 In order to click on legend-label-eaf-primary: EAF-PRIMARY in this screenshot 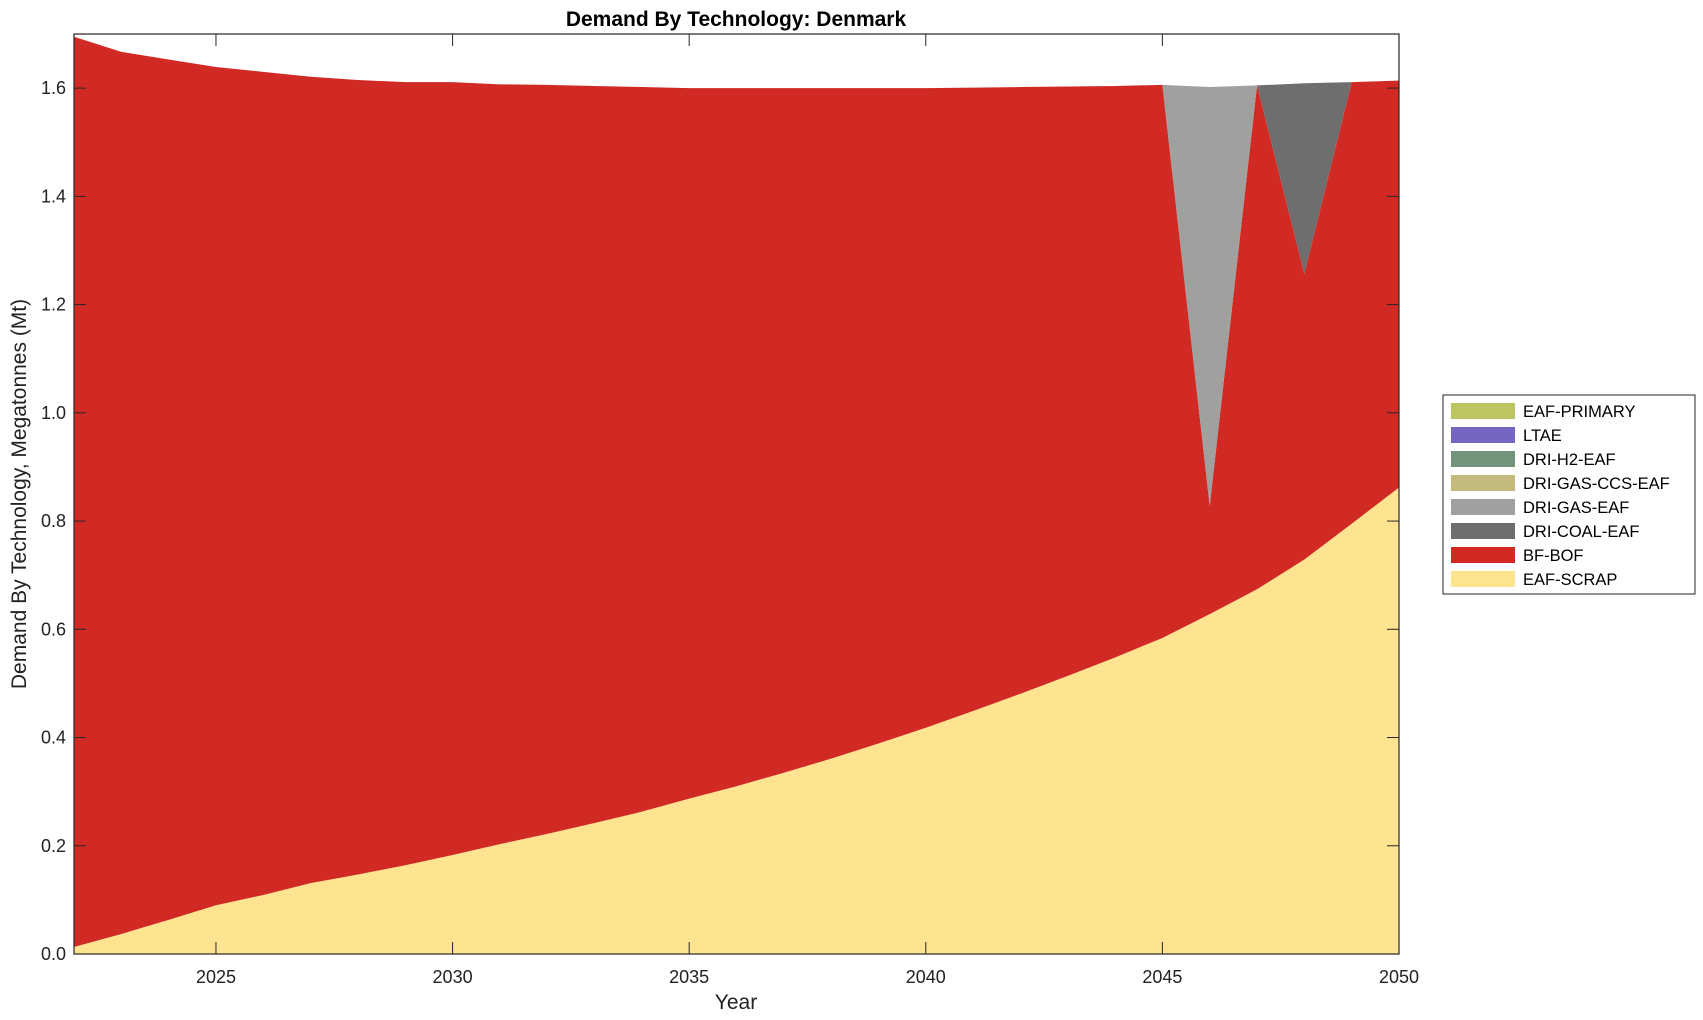, I will do `click(1579, 412)`.